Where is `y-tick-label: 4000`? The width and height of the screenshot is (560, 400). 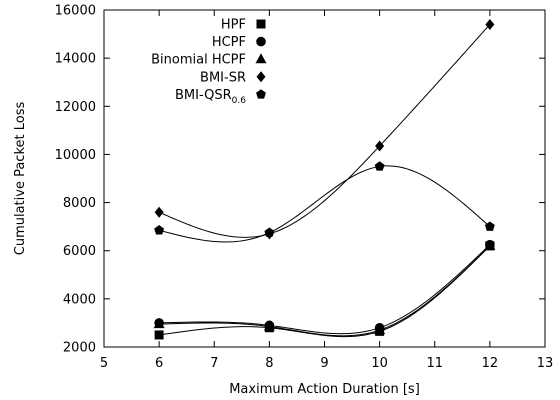 y-tick-label: 4000 is located at coordinates (79, 299).